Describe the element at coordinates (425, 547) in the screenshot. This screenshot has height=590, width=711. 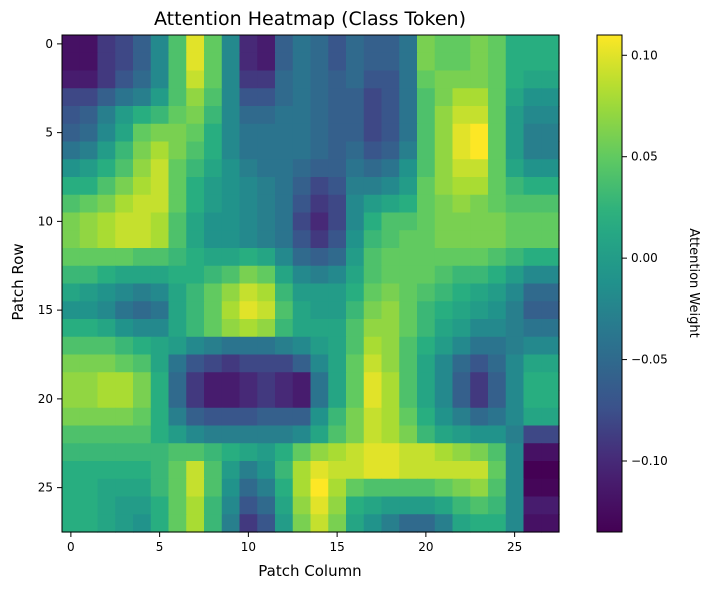
I see `x-tick-label: 20` at that location.